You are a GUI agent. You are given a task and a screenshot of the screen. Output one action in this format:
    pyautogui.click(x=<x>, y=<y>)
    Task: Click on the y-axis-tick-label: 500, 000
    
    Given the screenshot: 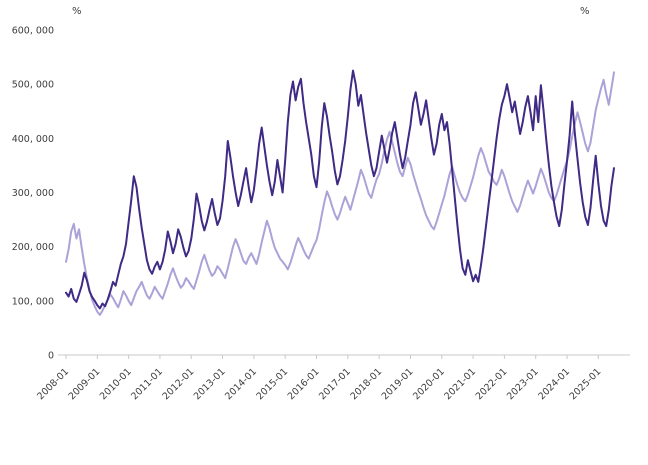 What is the action you would take?
    pyautogui.click(x=33, y=85)
    